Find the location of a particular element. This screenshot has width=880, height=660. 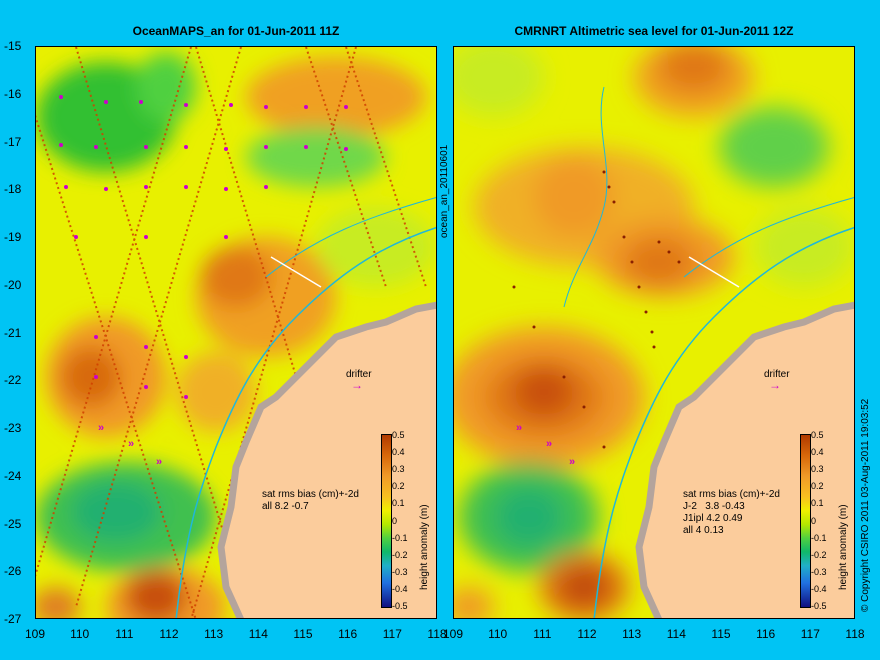

right-drifter-label: drifter is located at coordinates (777, 374).